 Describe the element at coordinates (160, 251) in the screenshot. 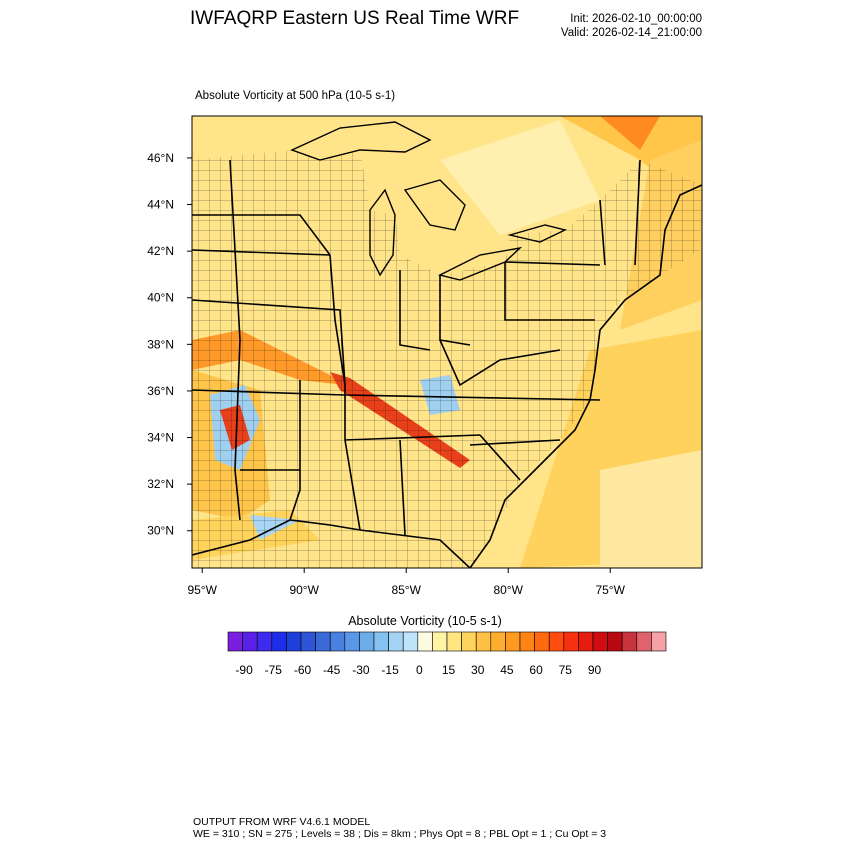

I see `lat-tick-label: 42°N` at that location.